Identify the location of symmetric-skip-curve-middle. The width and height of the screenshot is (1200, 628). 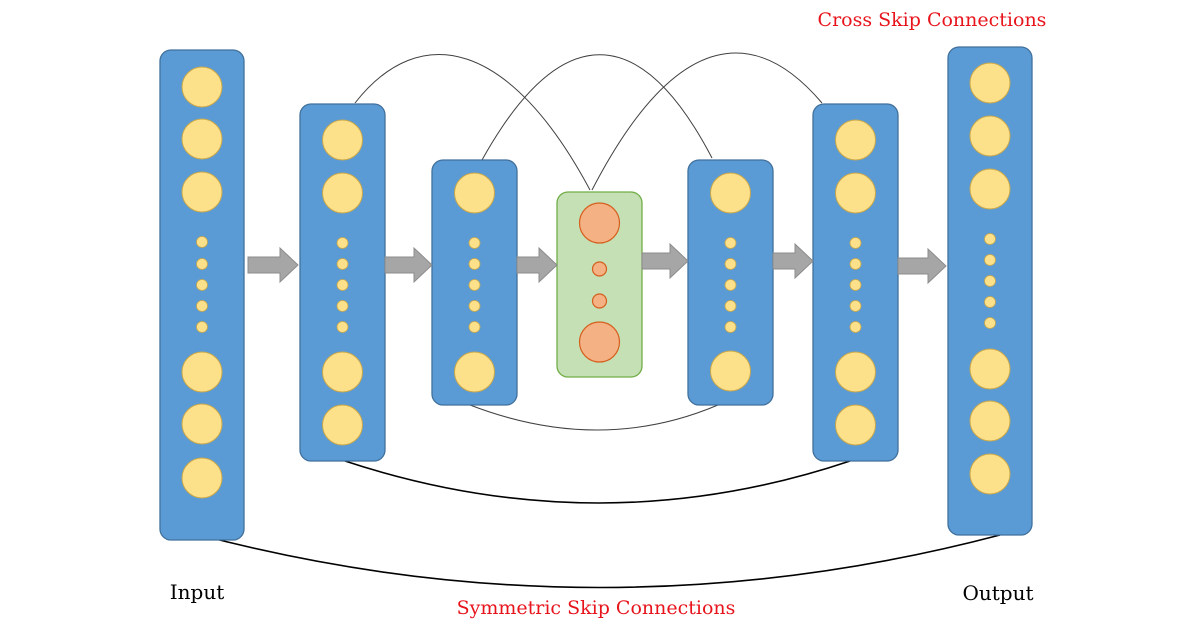
(597, 482).